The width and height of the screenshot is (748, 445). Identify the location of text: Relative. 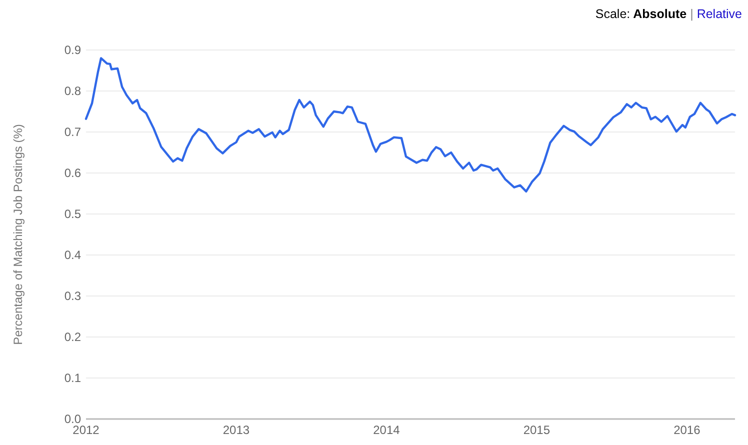
(717, 14).